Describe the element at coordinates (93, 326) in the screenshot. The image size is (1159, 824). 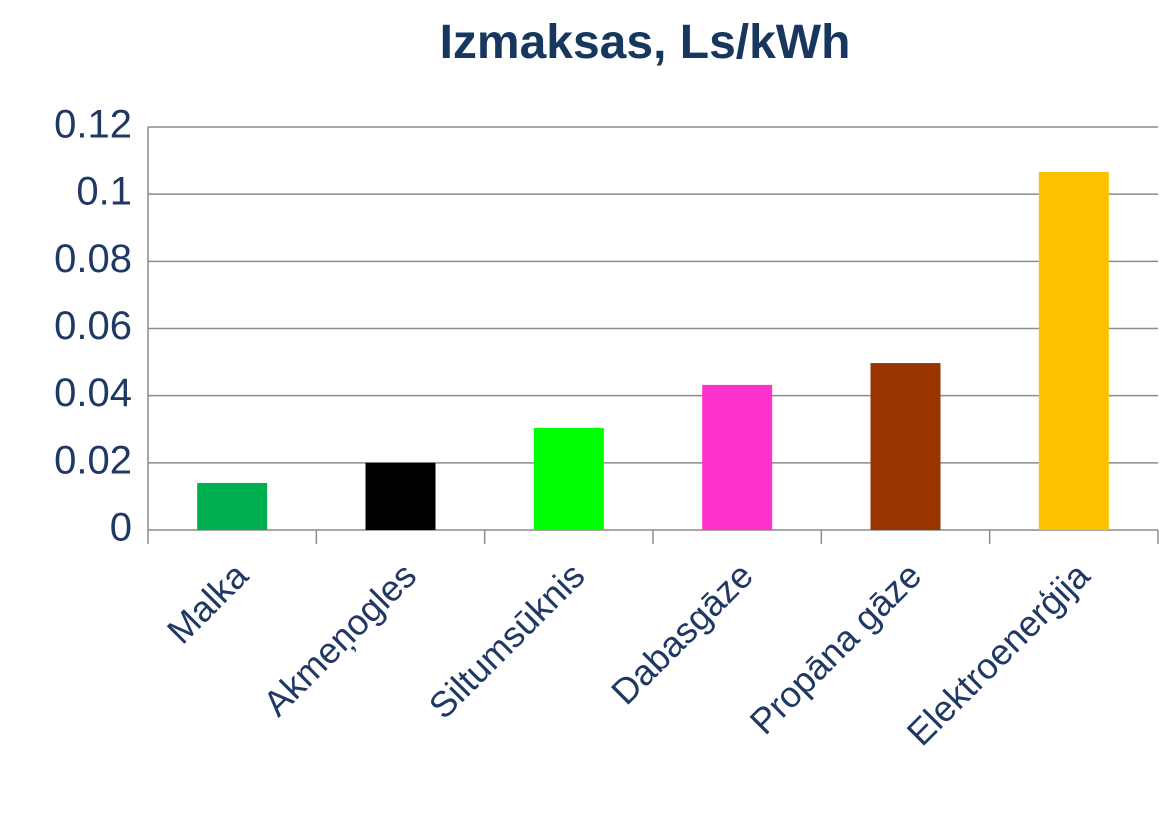
I see `y-tick-label: 0.06` at that location.